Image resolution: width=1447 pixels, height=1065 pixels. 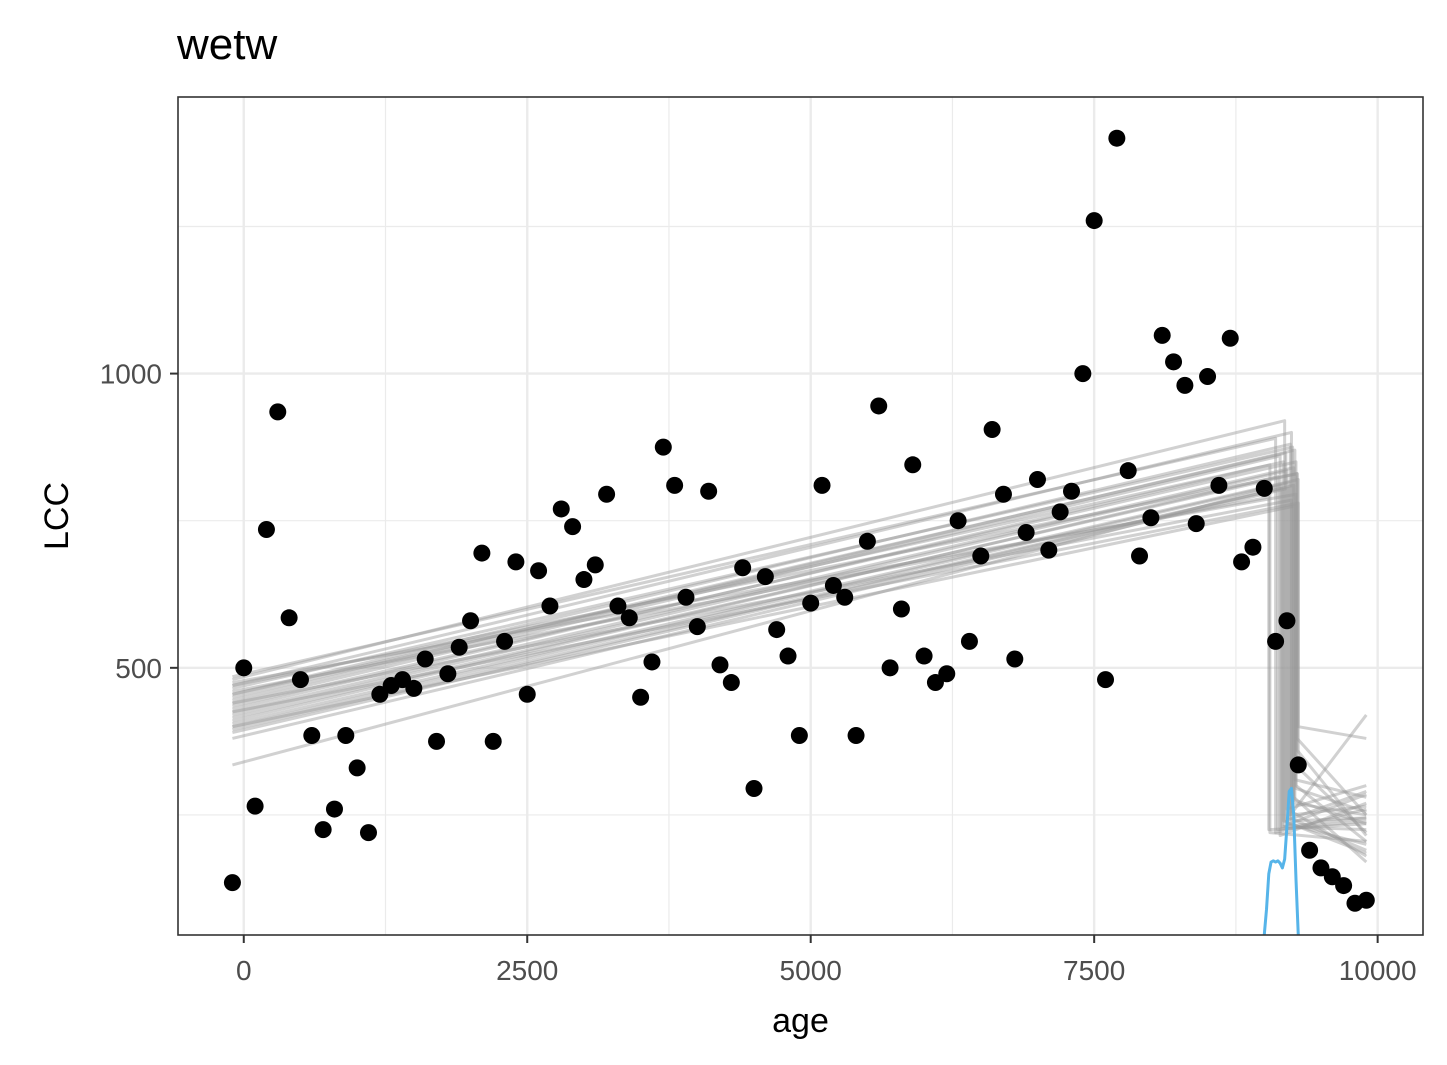 I want to click on chart-title: wetw, so click(x=227, y=44).